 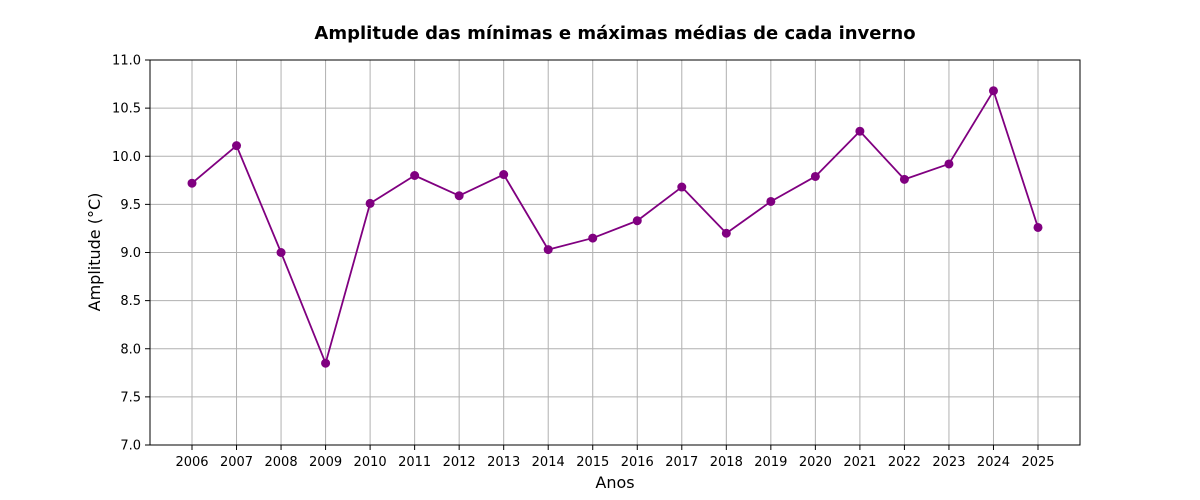 What do you see at coordinates (325, 462) in the screenshot?
I see `x-tick-label: 2009` at bounding box center [325, 462].